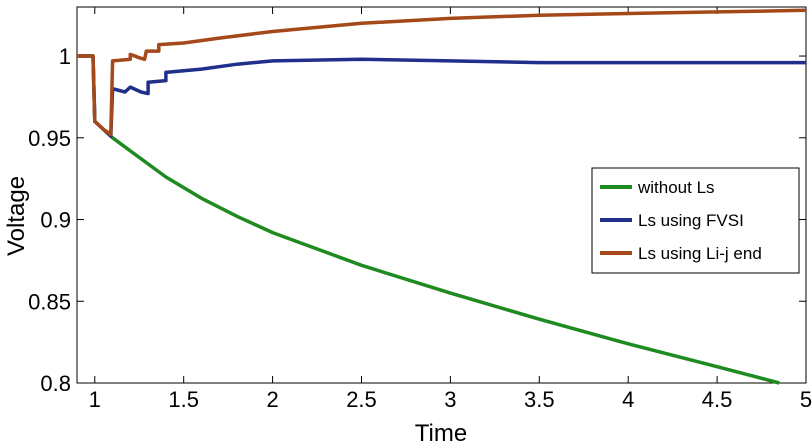 This screenshot has width=812, height=445. What do you see at coordinates (806, 399) in the screenshot?
I see `x-tick-label: 5` at bounding box center [806, 399].